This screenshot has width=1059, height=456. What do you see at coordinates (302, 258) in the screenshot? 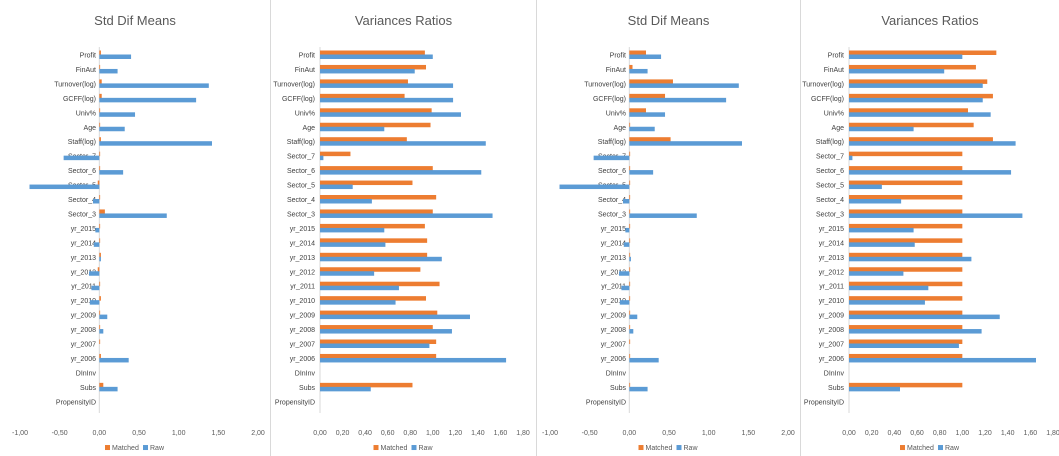
I see `category-label: yr_2013` at bounding box center [302, 258].